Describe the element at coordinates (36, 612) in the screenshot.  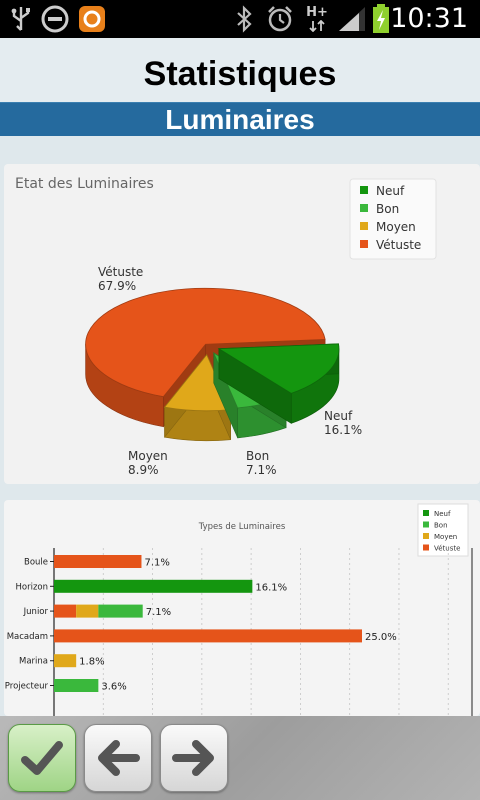
I see `bar-category-label: Junior` at that location.